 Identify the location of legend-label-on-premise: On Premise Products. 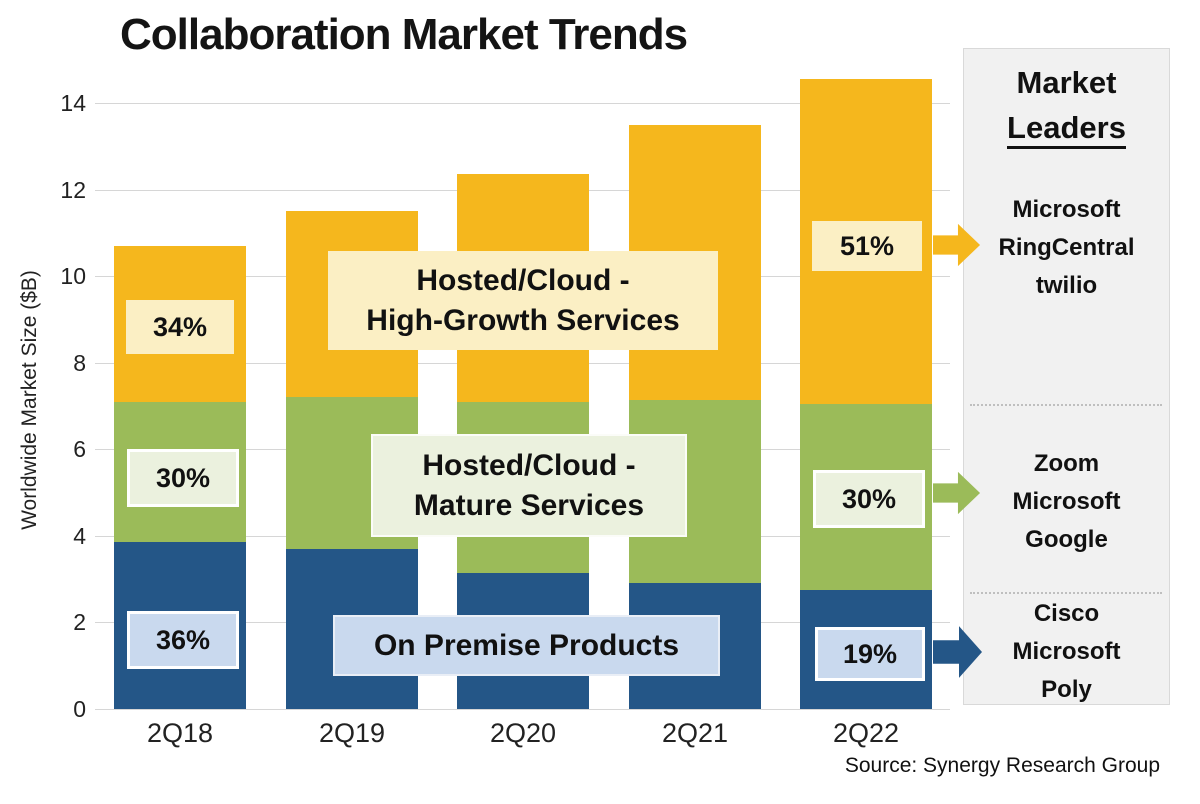
(526, 645).